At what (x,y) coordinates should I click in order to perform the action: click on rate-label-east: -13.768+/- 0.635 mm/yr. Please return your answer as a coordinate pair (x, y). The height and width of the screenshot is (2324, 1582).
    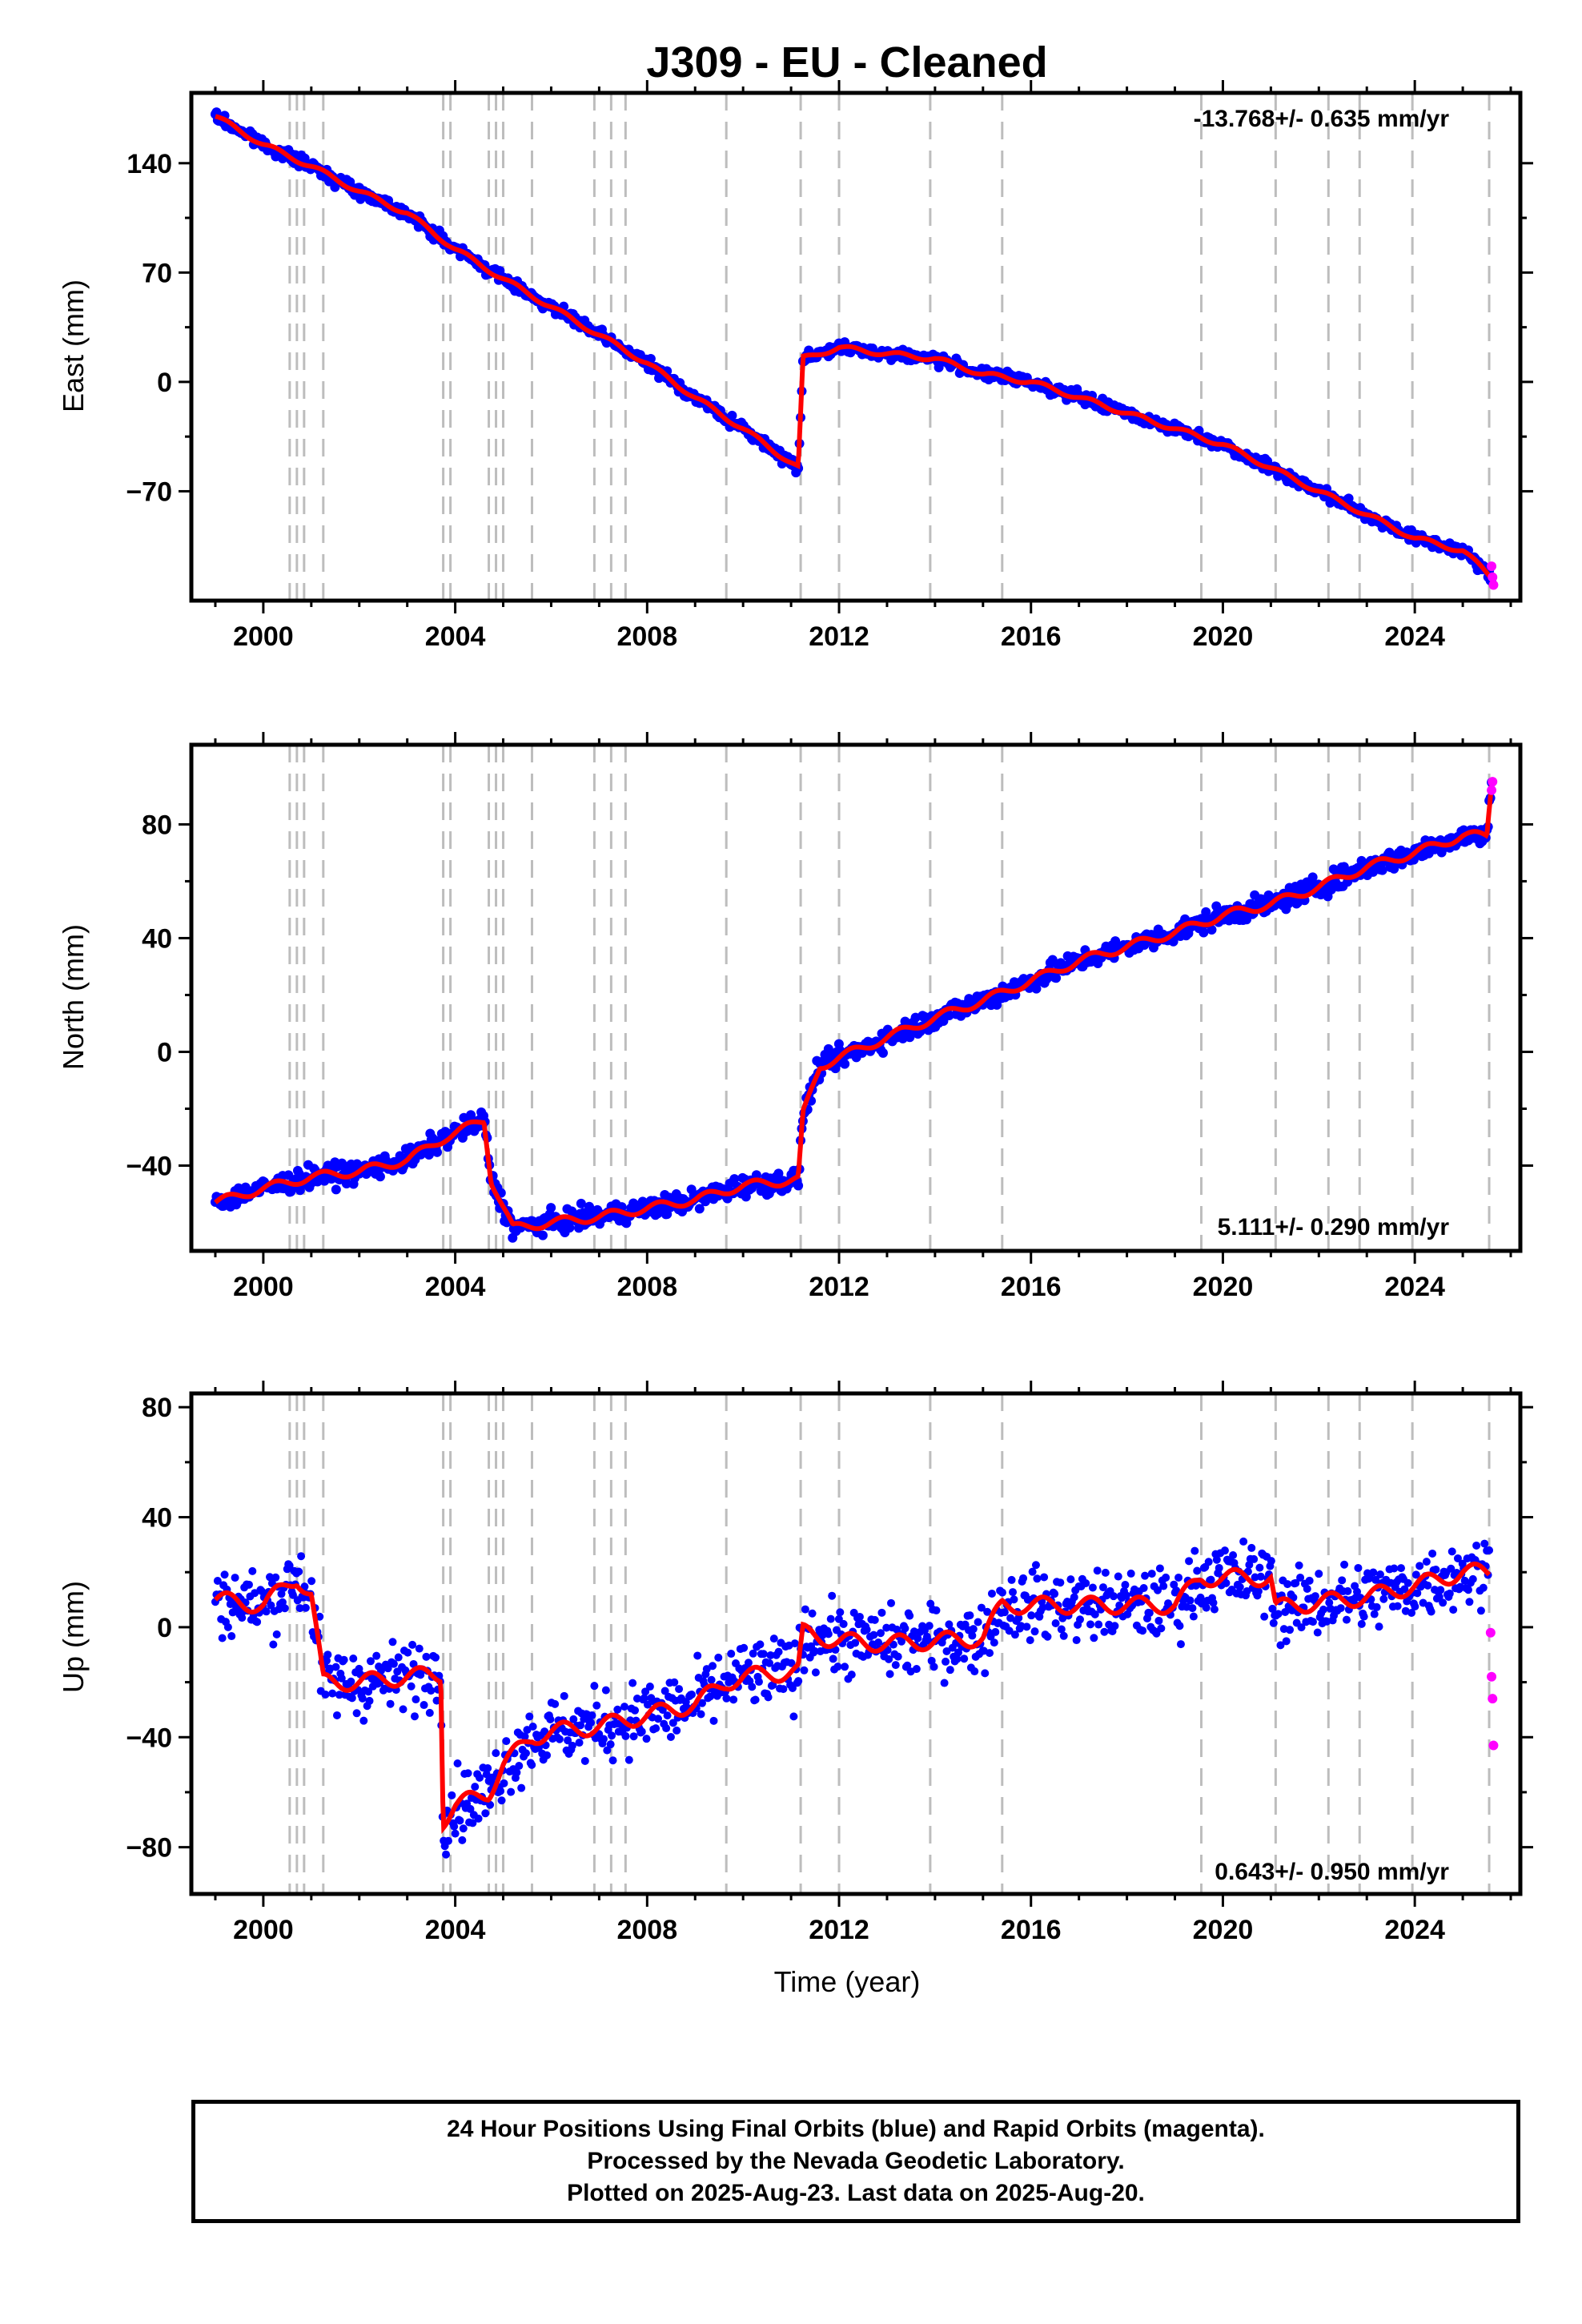
    Looking at the image, I should click on (1322, 119).